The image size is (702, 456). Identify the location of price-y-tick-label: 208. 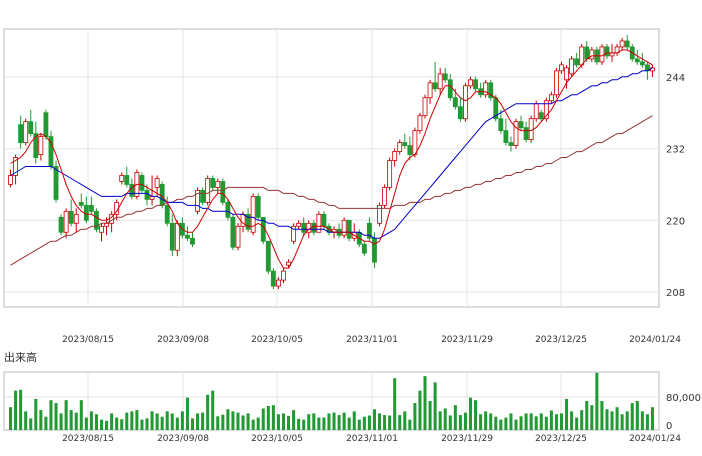
(675, 293).